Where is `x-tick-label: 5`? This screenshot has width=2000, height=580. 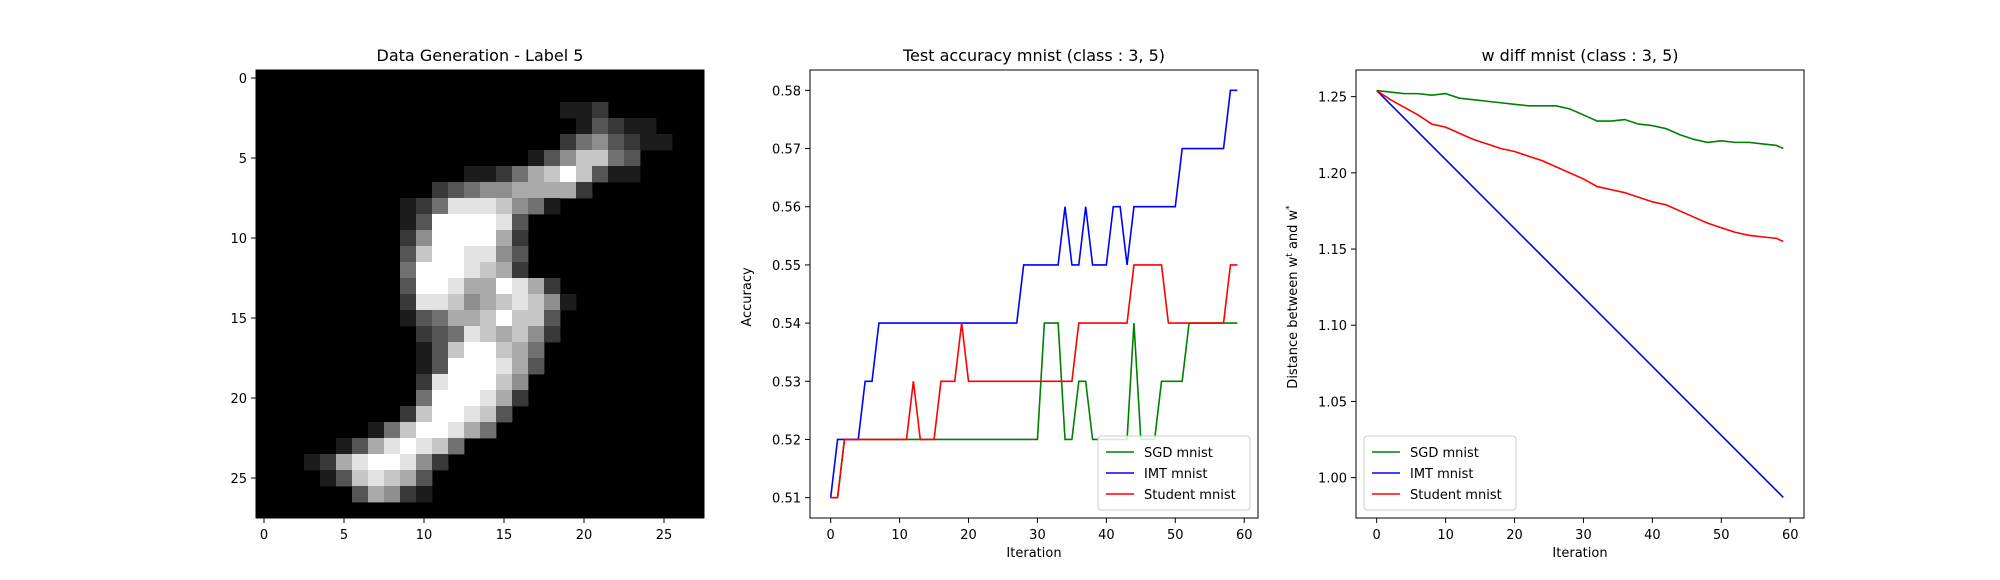
x-tick-label: 5 is located at coordinates (344, 535).